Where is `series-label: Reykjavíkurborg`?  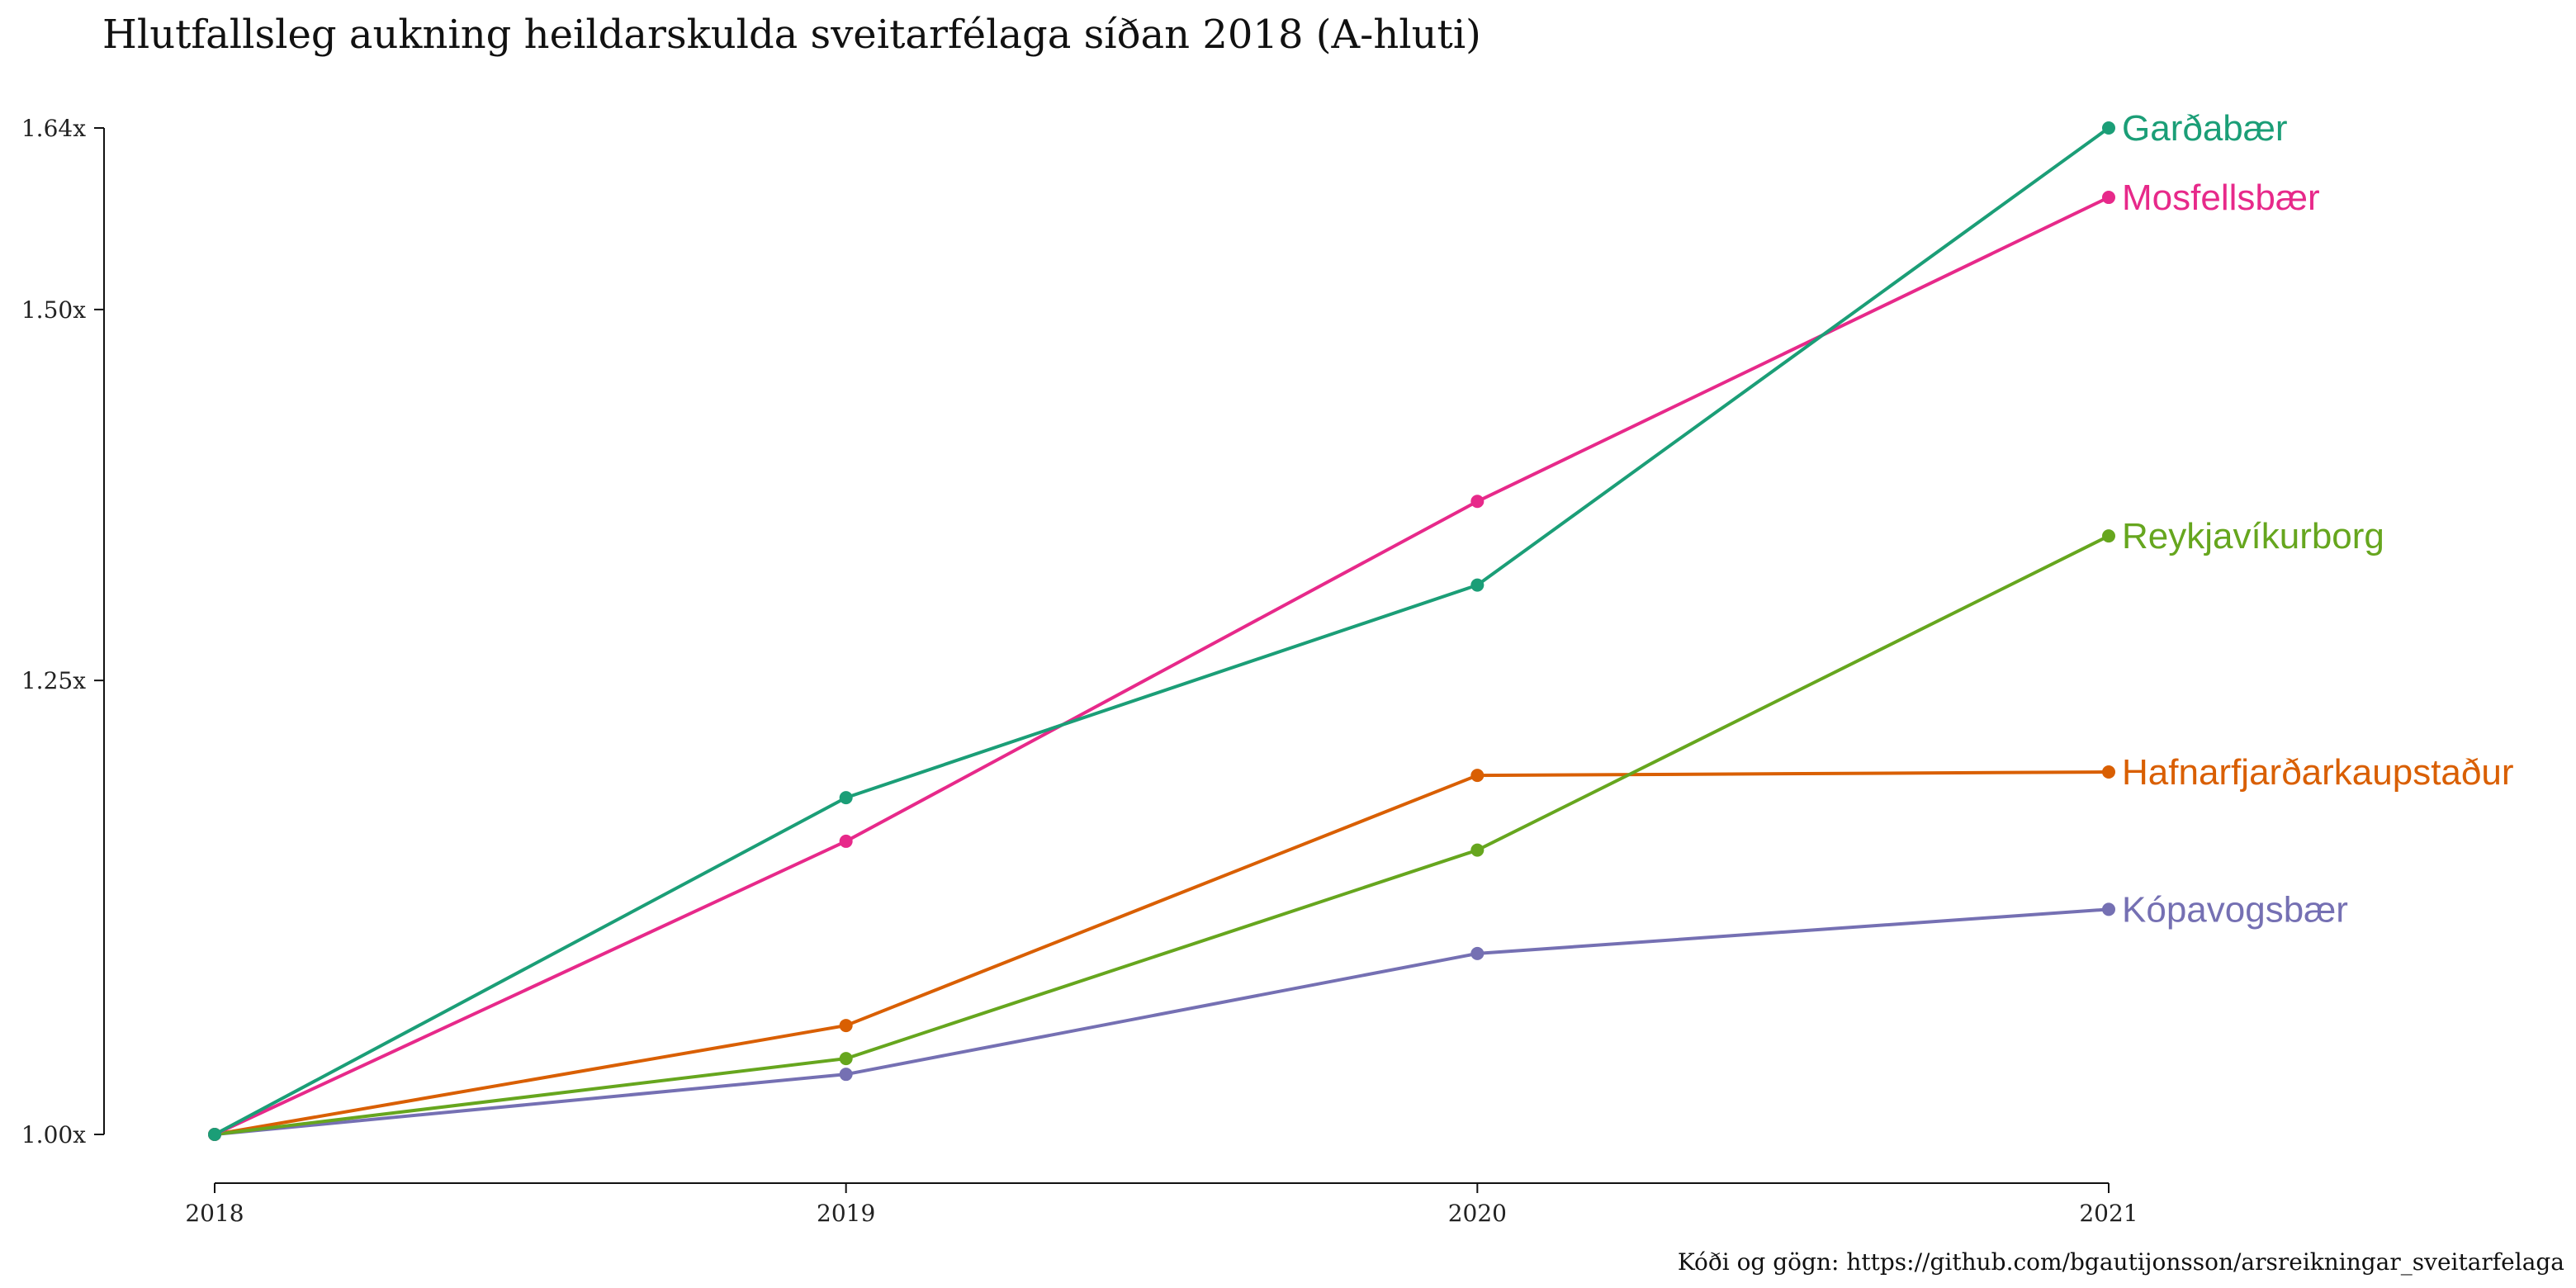
series-label: Reykjavíkurborg is located at coordinates (2253, 536).